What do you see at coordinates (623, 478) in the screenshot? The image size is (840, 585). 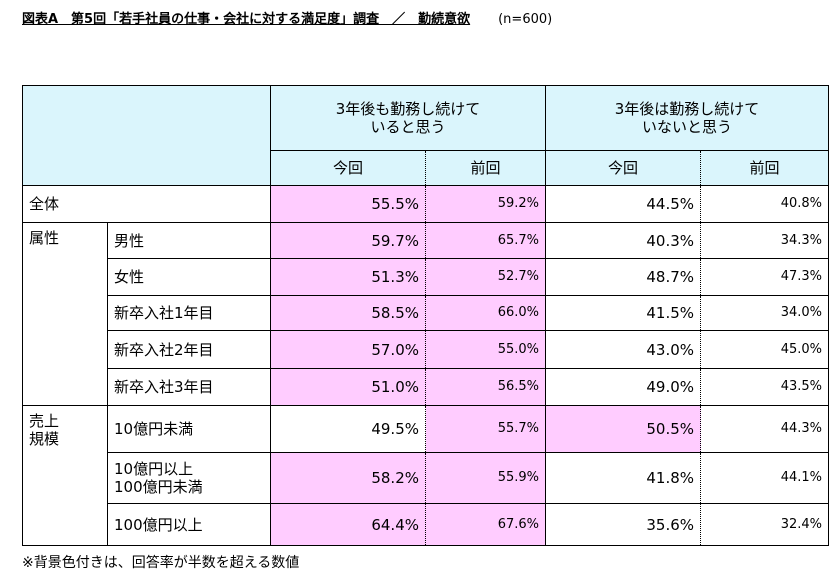 I see `value-cell: 41.8%` at bounding box center [623, 478].